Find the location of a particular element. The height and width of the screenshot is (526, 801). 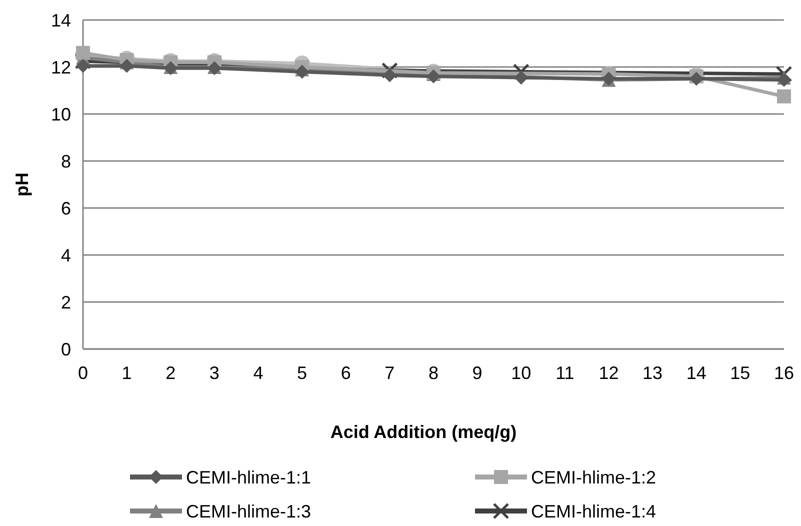

legend-label: CEMI-hlime-1:1 is located at coordinates (249, 477).